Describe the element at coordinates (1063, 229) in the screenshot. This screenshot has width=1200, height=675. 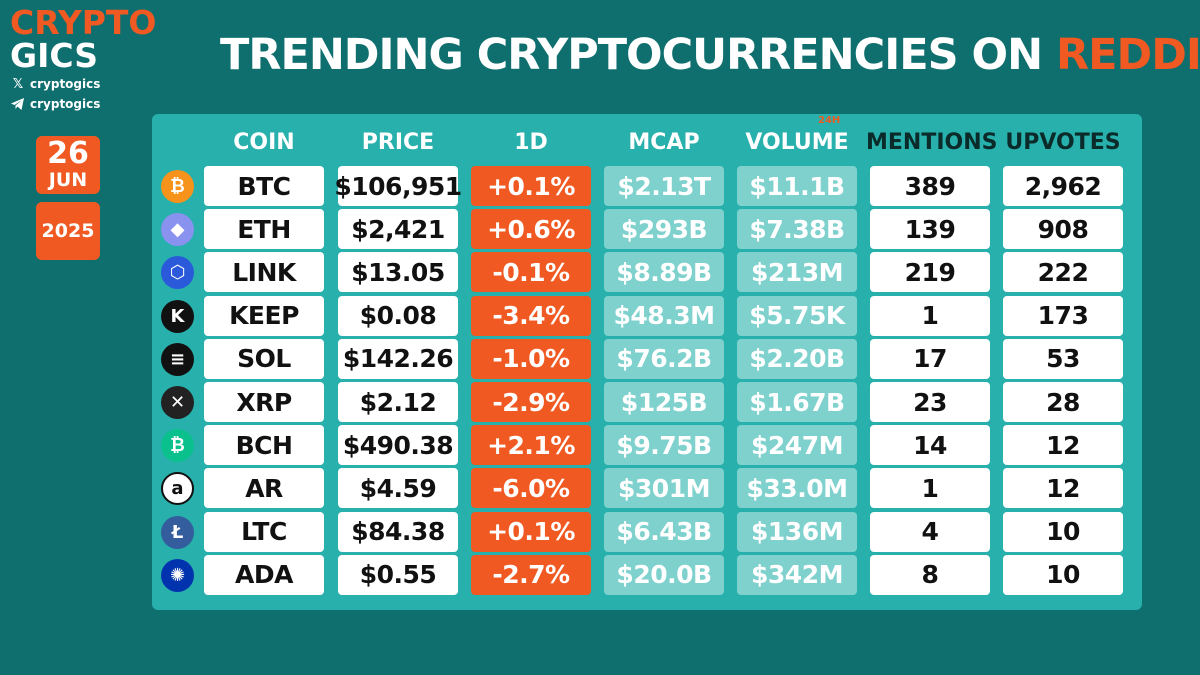
I see `upvotes-cell: 908` at that location.